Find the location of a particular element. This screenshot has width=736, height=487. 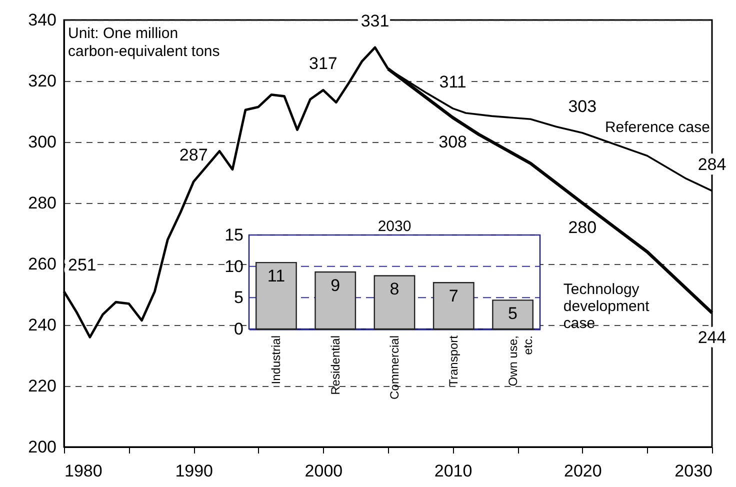

y-tick-label: 340 is located at coordinates (42, 20).